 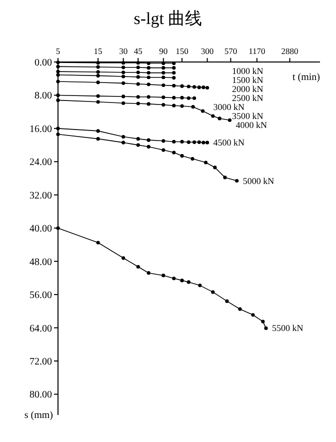 What do you see at coordinates (248, 98) in the screenshot?
I see `text: 2500 kN` at bounding box center [248, 98].